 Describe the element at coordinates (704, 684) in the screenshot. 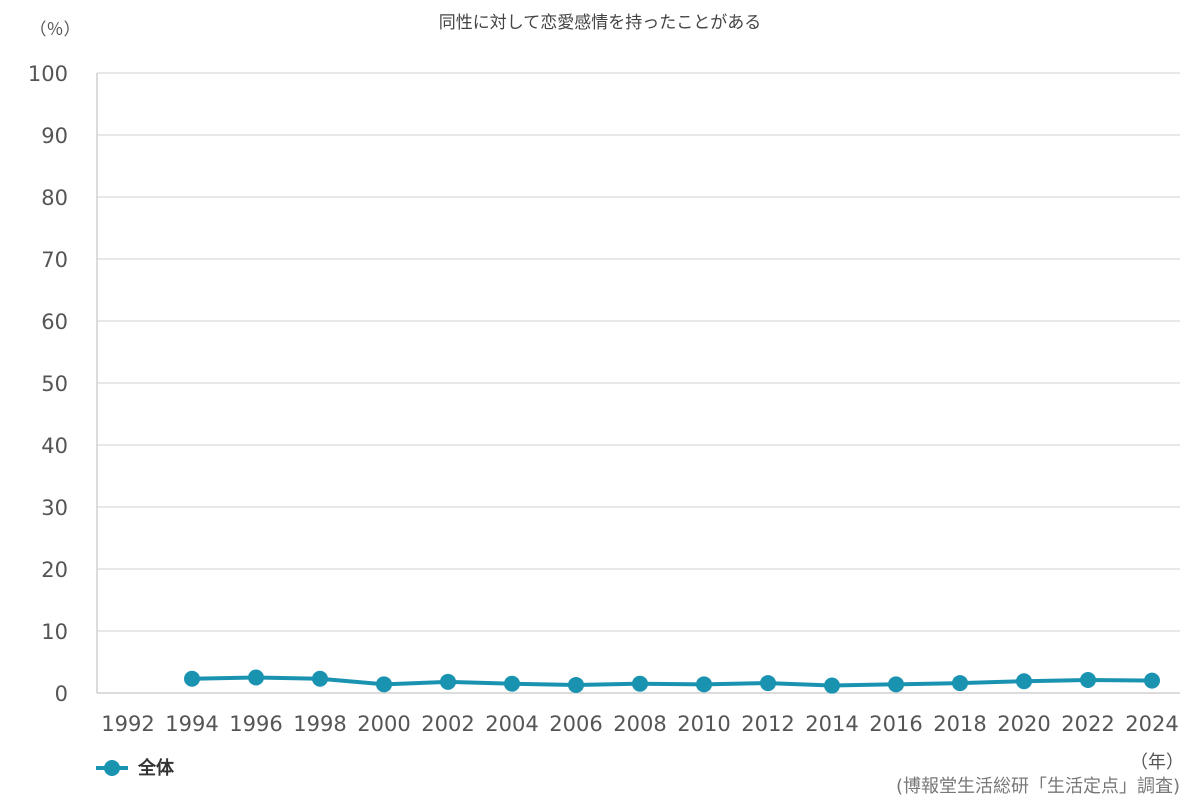

I see `data-point-2010` at that location.